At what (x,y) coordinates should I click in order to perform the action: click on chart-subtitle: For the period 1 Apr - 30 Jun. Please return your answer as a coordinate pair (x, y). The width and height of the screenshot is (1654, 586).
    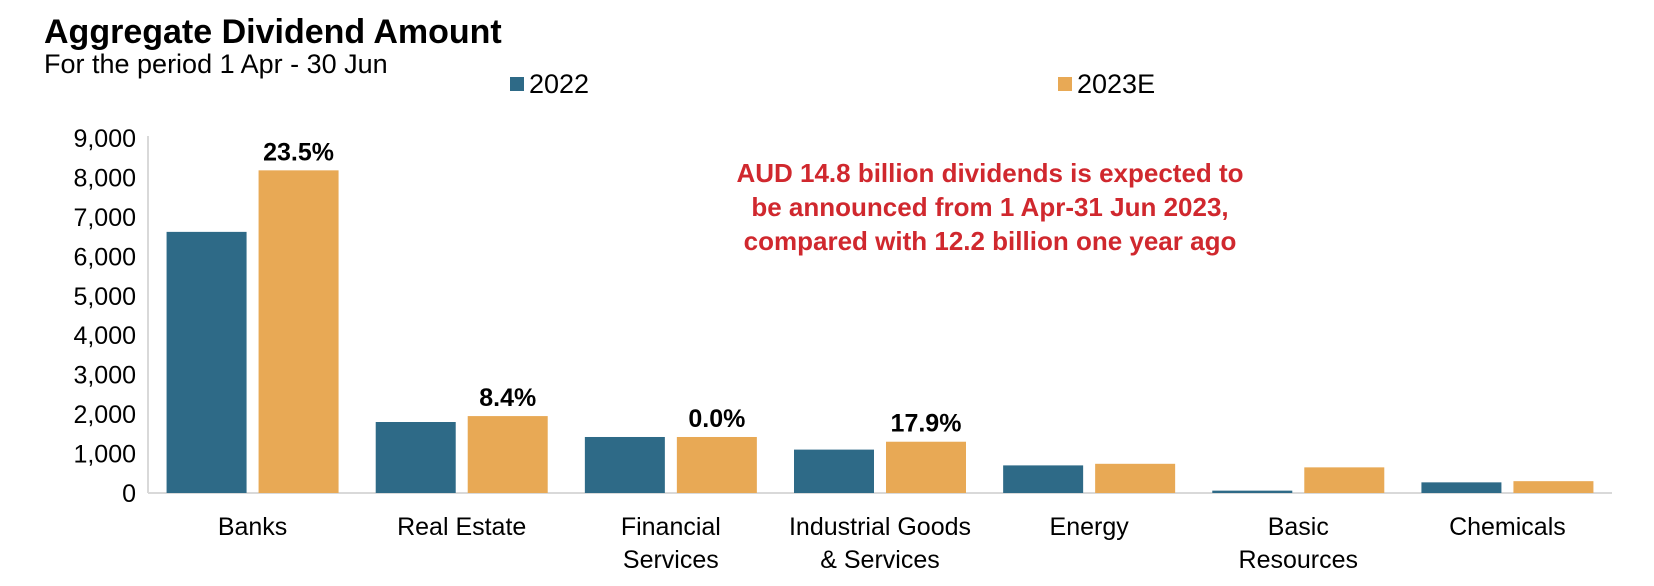
    Looking at the image, I should click on (216, 64).